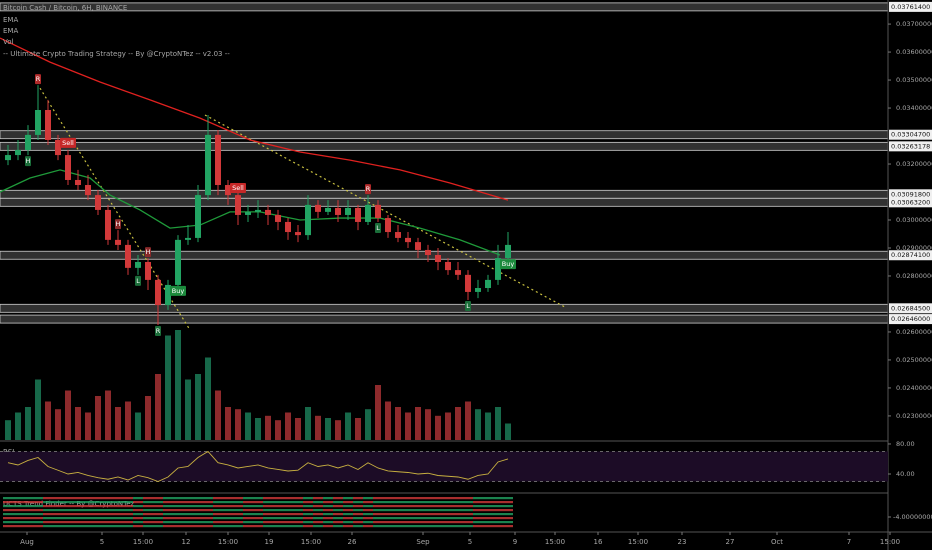  What do you see at coordinates (914, 416) in the screenshot?
I see `y-tick-label: 0.02300000` at bounding box center [914, 416].